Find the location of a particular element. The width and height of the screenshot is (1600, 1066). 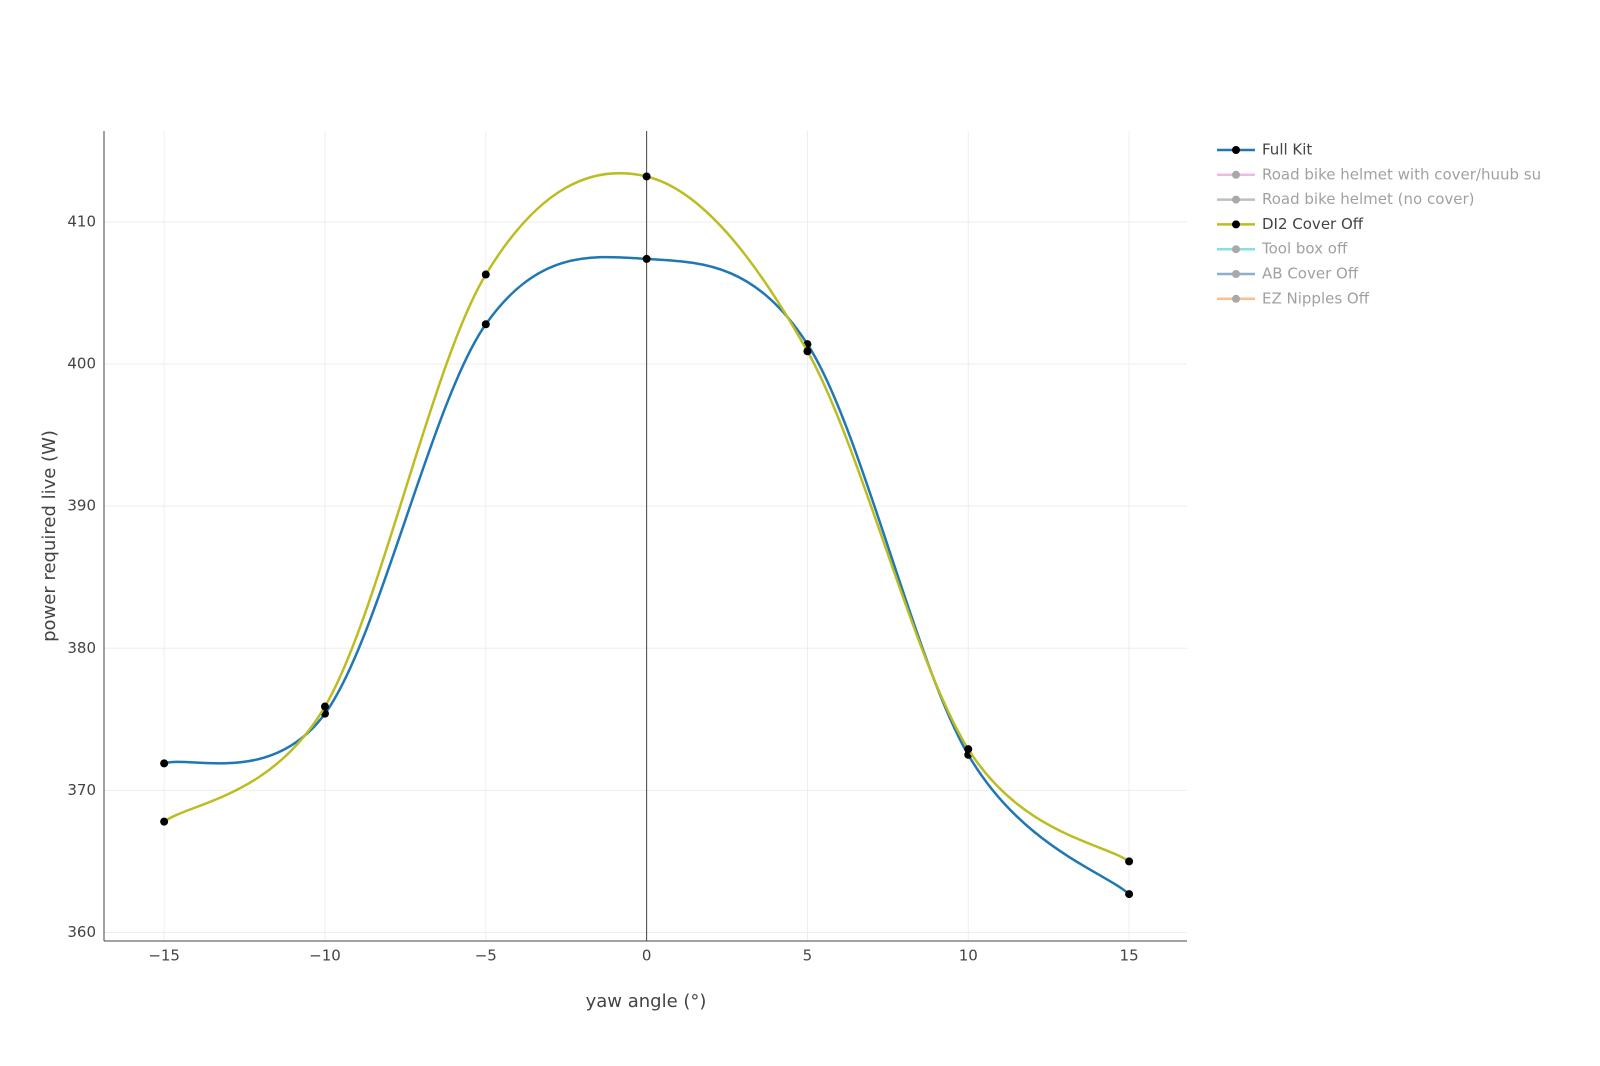

legend-label: Road bike helmet with cover/huub su is located at coordinates (1401, 174).